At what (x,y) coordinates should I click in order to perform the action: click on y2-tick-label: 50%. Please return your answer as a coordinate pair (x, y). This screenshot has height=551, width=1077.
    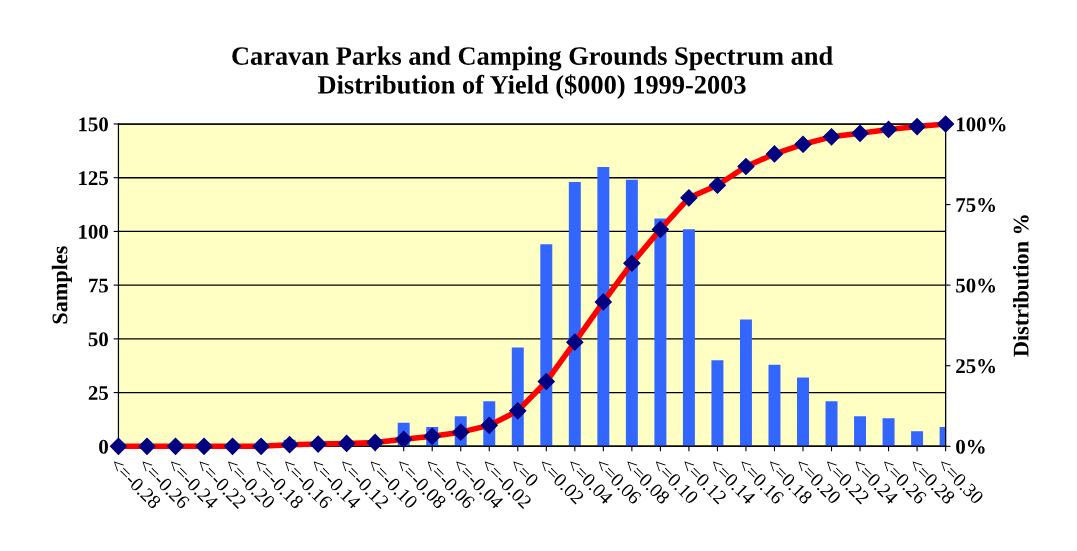
    Looking at the image, I should click on (976, 285).